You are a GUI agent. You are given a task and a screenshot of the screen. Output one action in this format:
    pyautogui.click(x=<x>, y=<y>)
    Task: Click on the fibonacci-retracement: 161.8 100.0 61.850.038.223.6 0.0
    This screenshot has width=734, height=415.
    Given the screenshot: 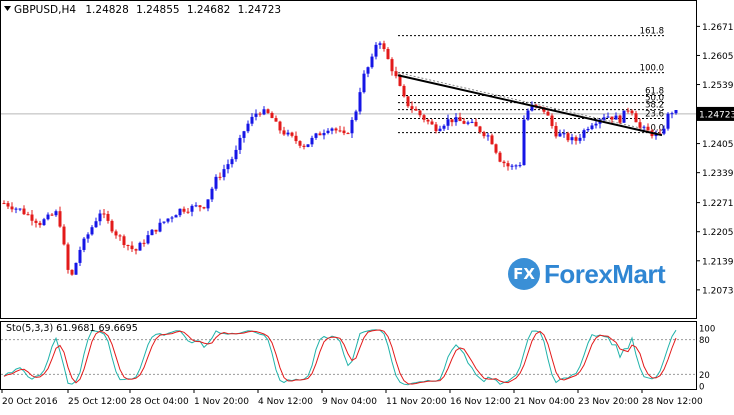 What is the action you would take?
    pyautogui.click(x=531, y=80)
    